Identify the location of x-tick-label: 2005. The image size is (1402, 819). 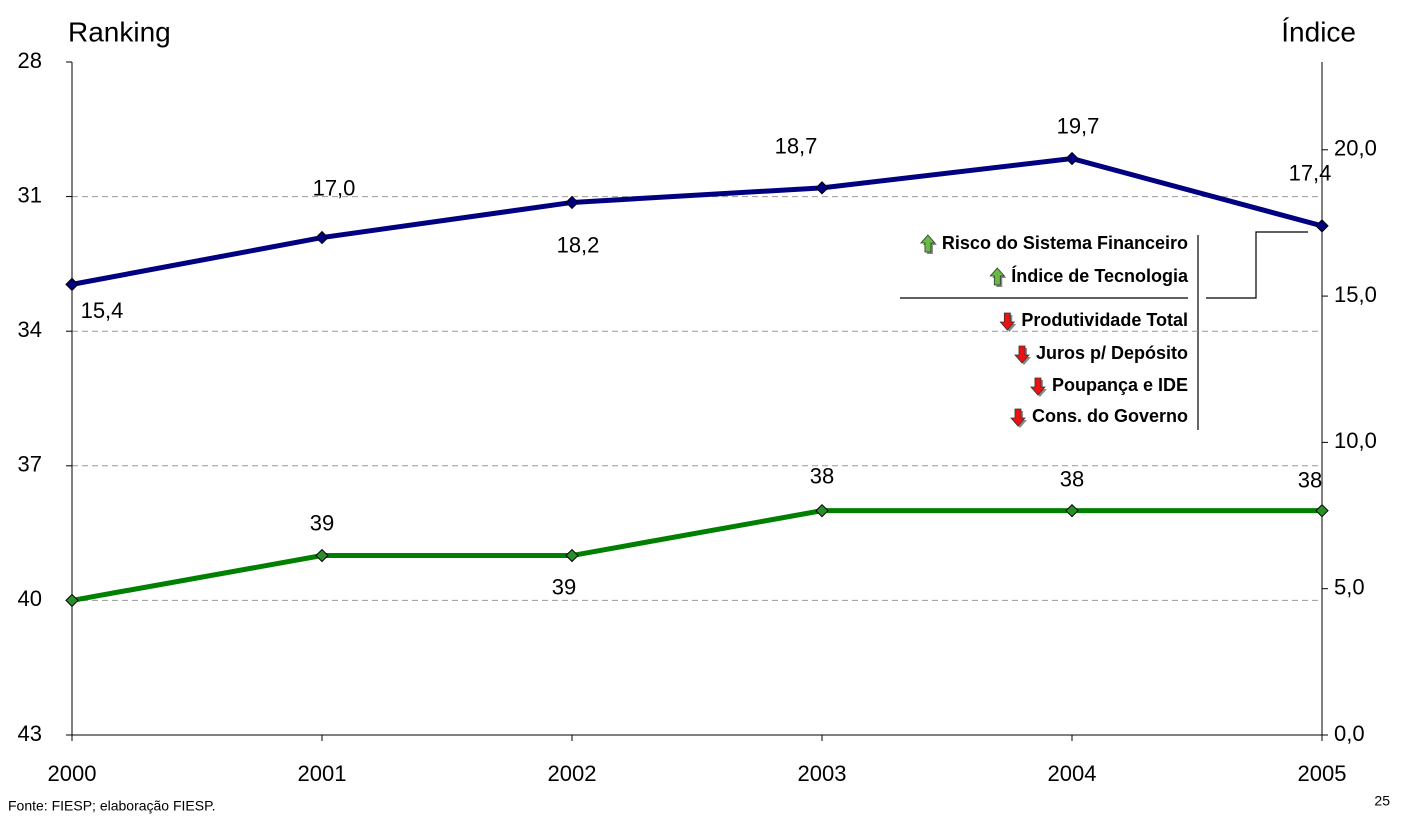
(1322, 773).